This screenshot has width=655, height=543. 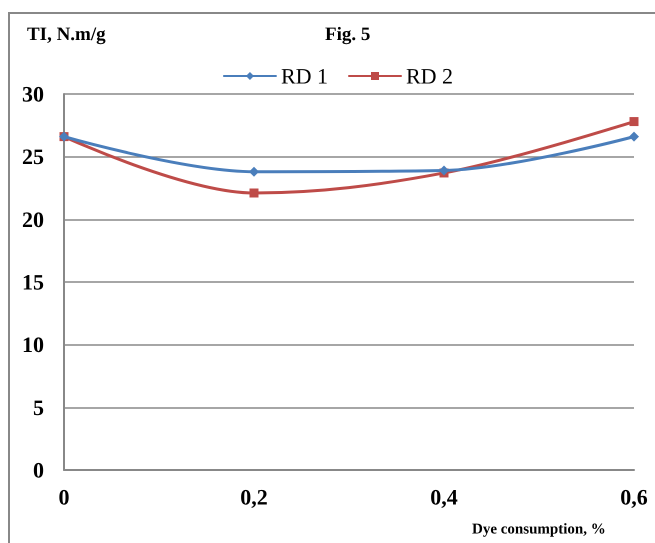 I want to click on y-tick-label: 5, so click(x=38, y=407).